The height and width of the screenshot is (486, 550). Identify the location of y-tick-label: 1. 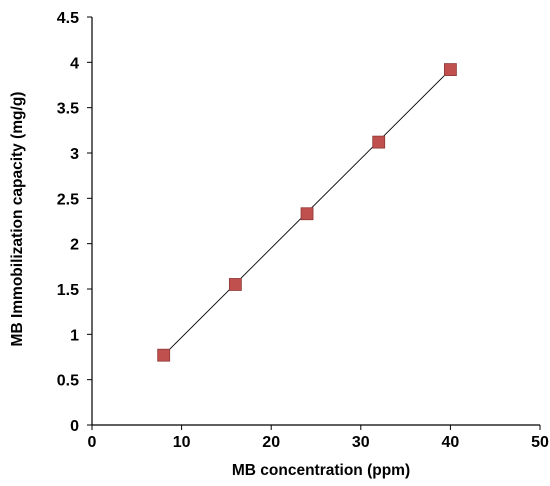
(74, 335).